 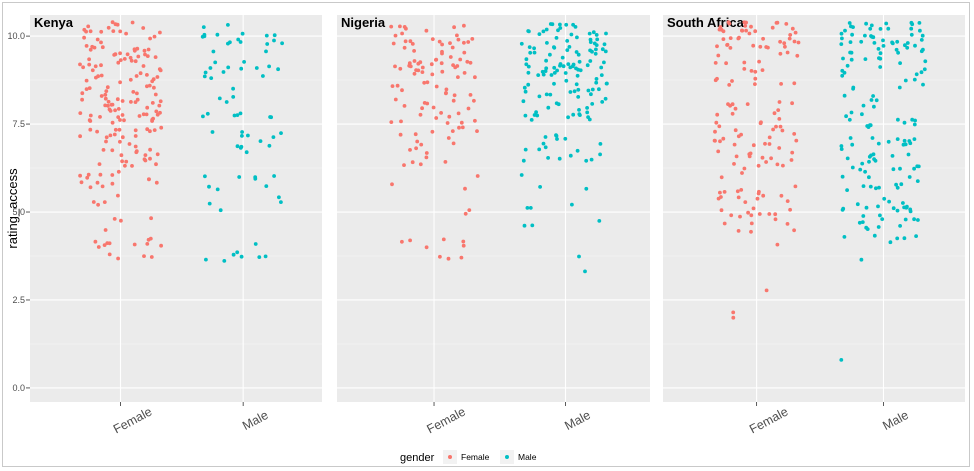 I want to click on x-tick-label: Female, so click(x=132, y=420).